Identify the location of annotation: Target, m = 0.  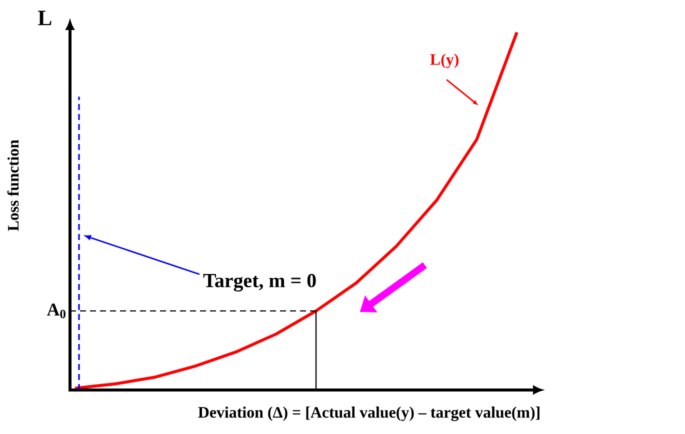
(259, 283).